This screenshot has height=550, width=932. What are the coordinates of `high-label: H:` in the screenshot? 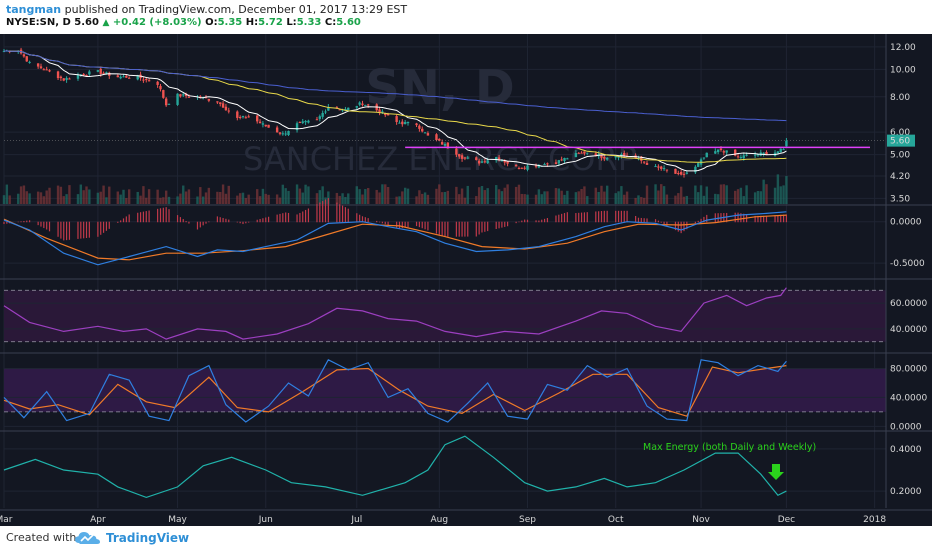 It's located at (252, 22).